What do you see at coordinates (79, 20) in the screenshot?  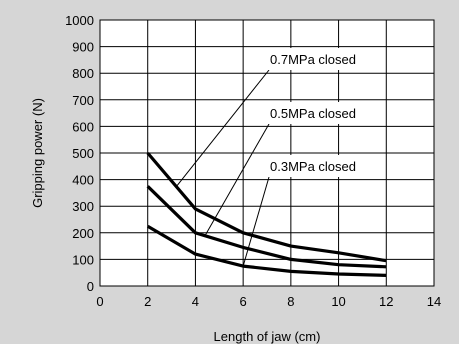 I see `y-tick-label: 1000` at bounding box center [79, 20].